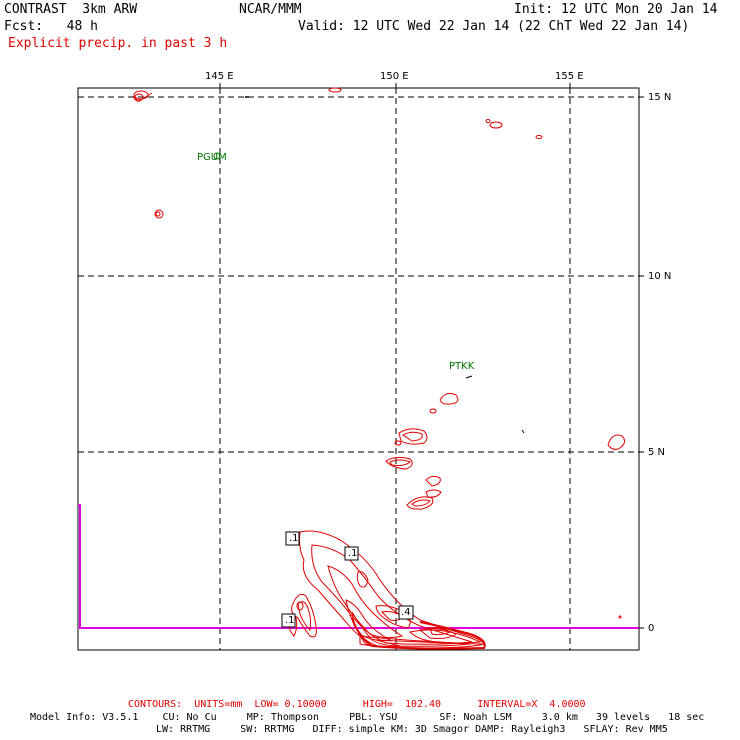 The image size is (740, 740). I want to click on island-marker, so click(523, 431).